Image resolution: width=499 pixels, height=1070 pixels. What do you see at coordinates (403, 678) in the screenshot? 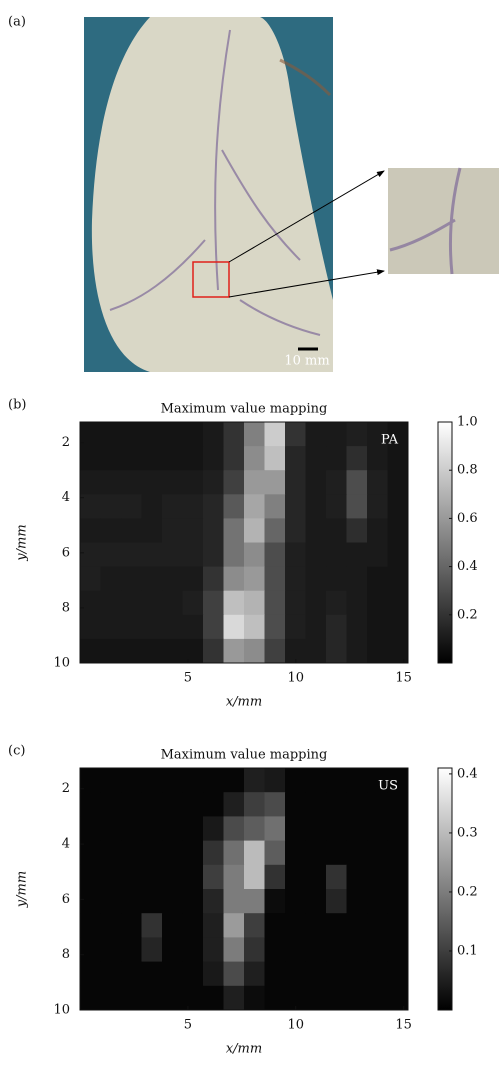
I see `x-tick-label: 15` at bounding box center [403, 678].